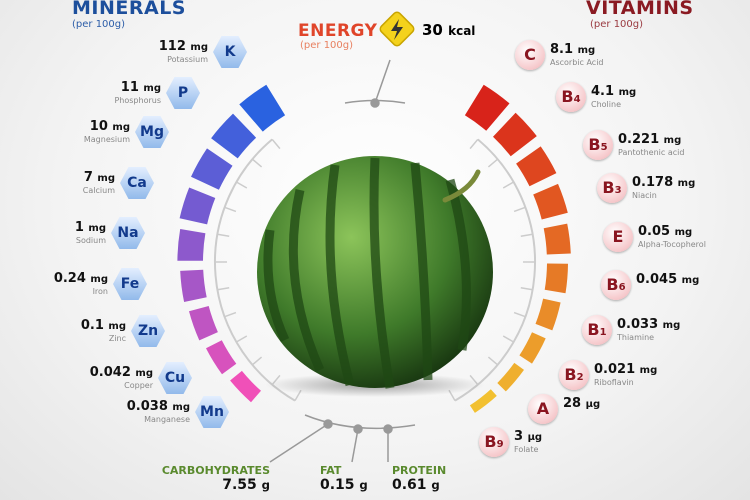 This screenshot has width=750, height=500. What do you see at coordinates (103, 326) in the screenshot?
I see `mineral-value: 0.1 mg` at bounding box center [103, 326].